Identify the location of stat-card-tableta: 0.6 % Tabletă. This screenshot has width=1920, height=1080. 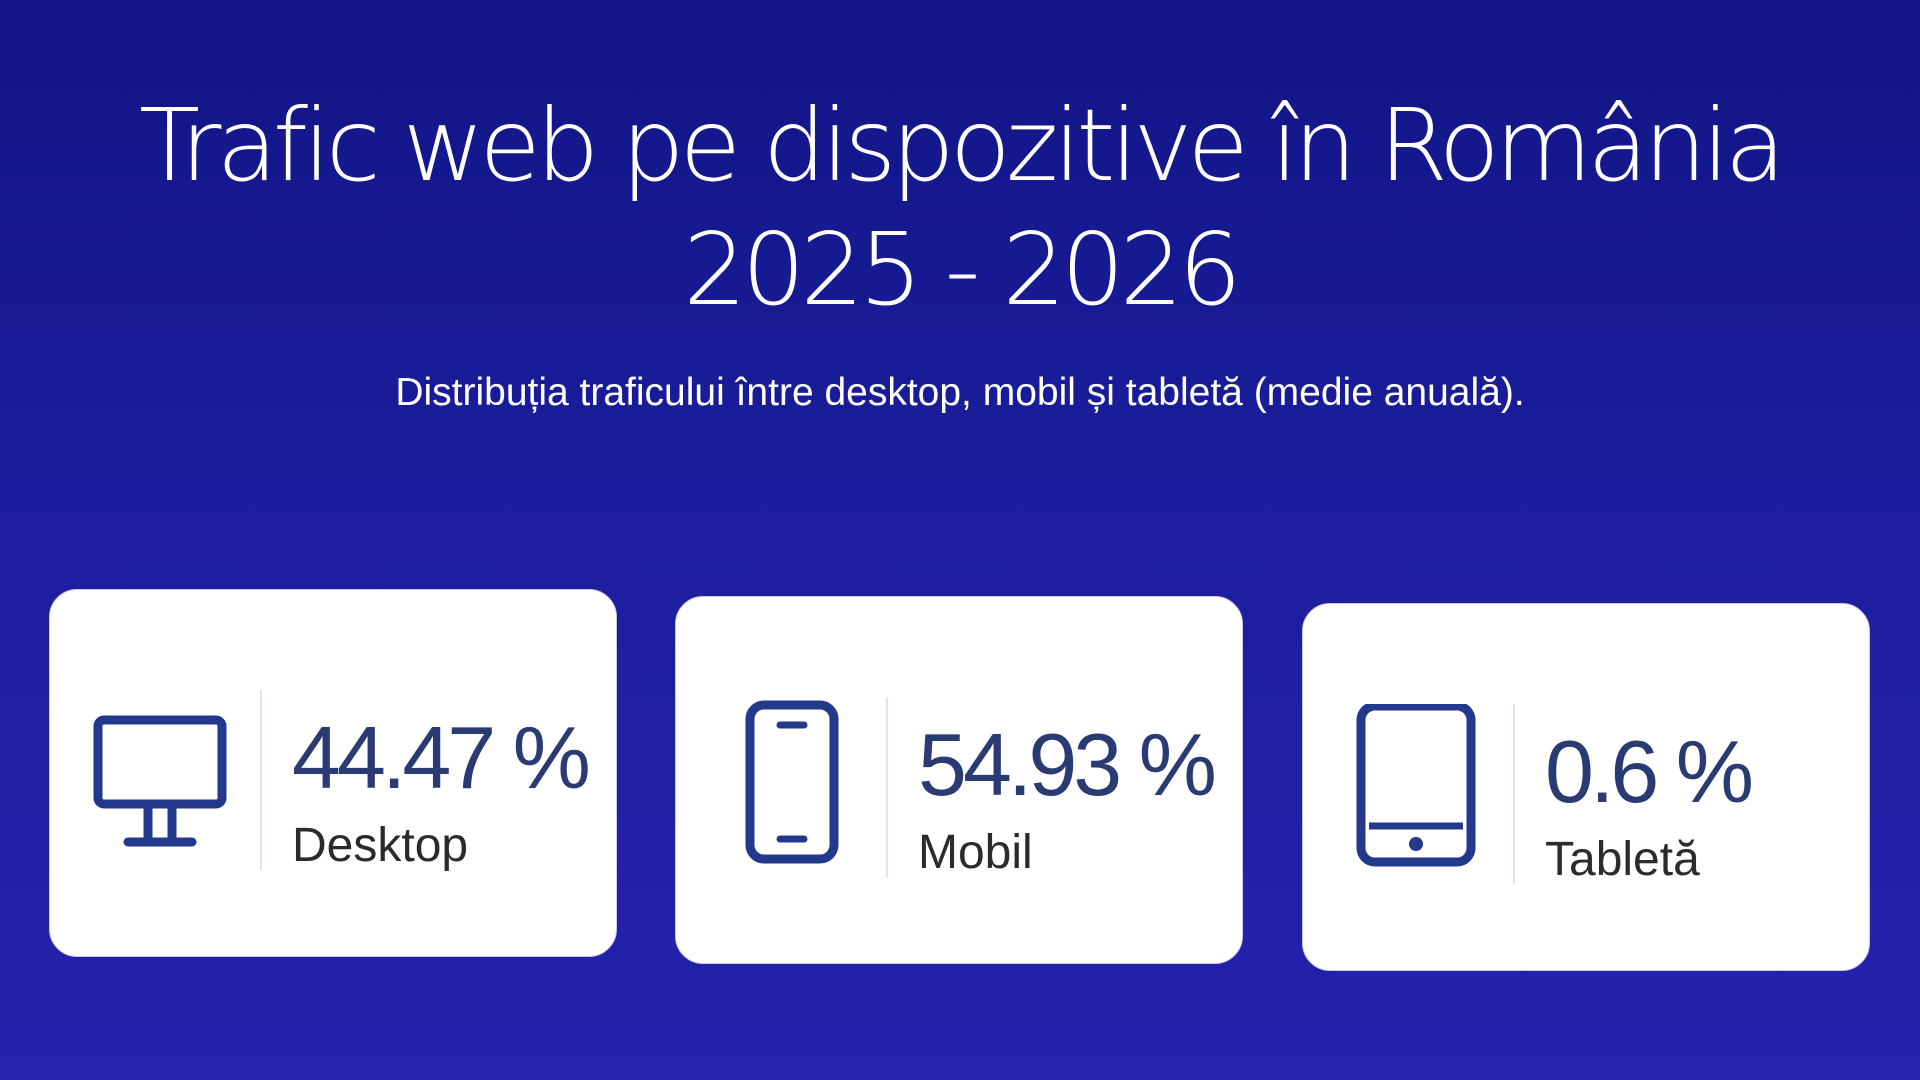
(1586, 787).